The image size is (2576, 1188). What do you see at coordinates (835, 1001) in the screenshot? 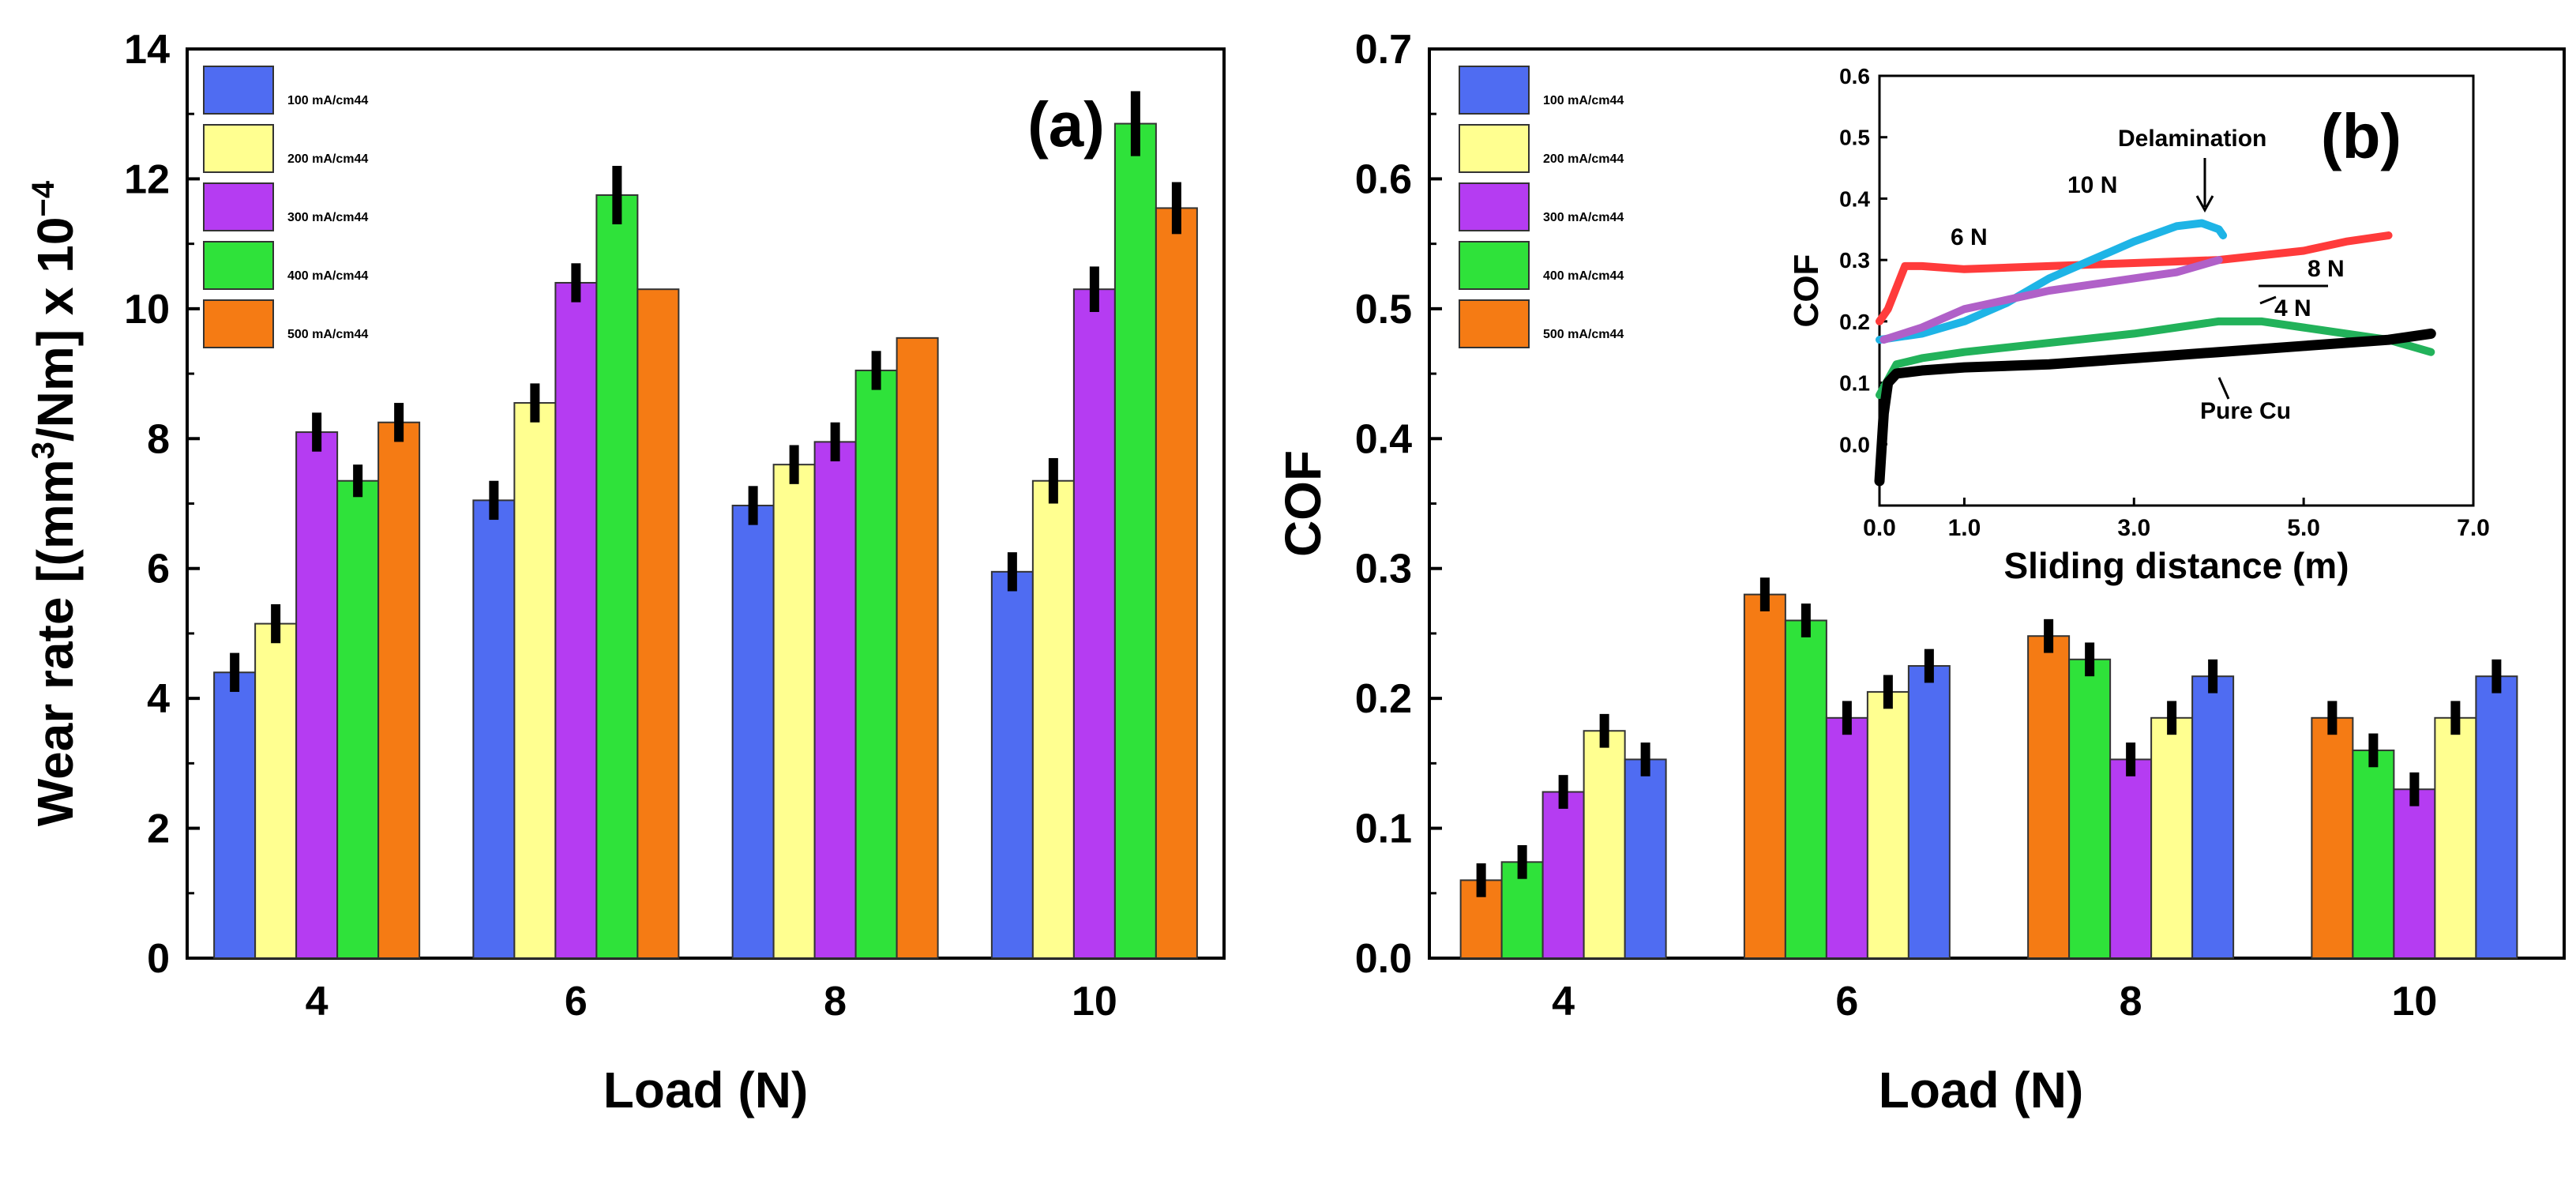
I see `x-tick-label: 8` at bounding box center [835, 1001].